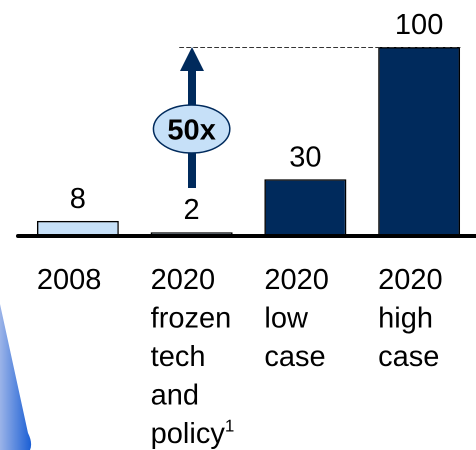 The height and width of the screenshot is (450, 476). I want to click on x-tick-label: 2020 high case, so click(410, 318).